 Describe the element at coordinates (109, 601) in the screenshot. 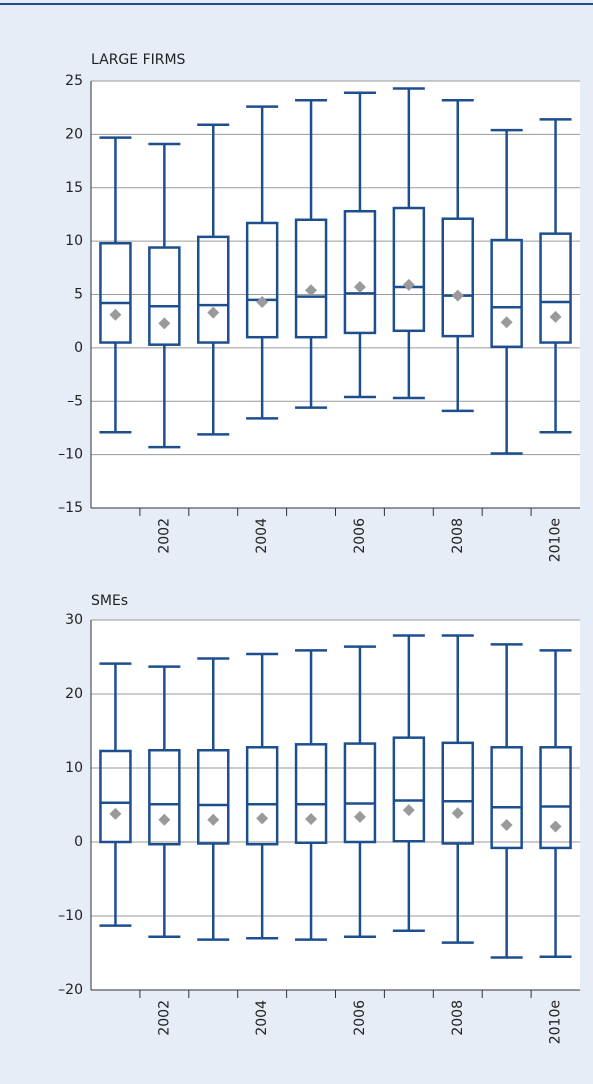

I see `chart-title: SMEs` at that location.